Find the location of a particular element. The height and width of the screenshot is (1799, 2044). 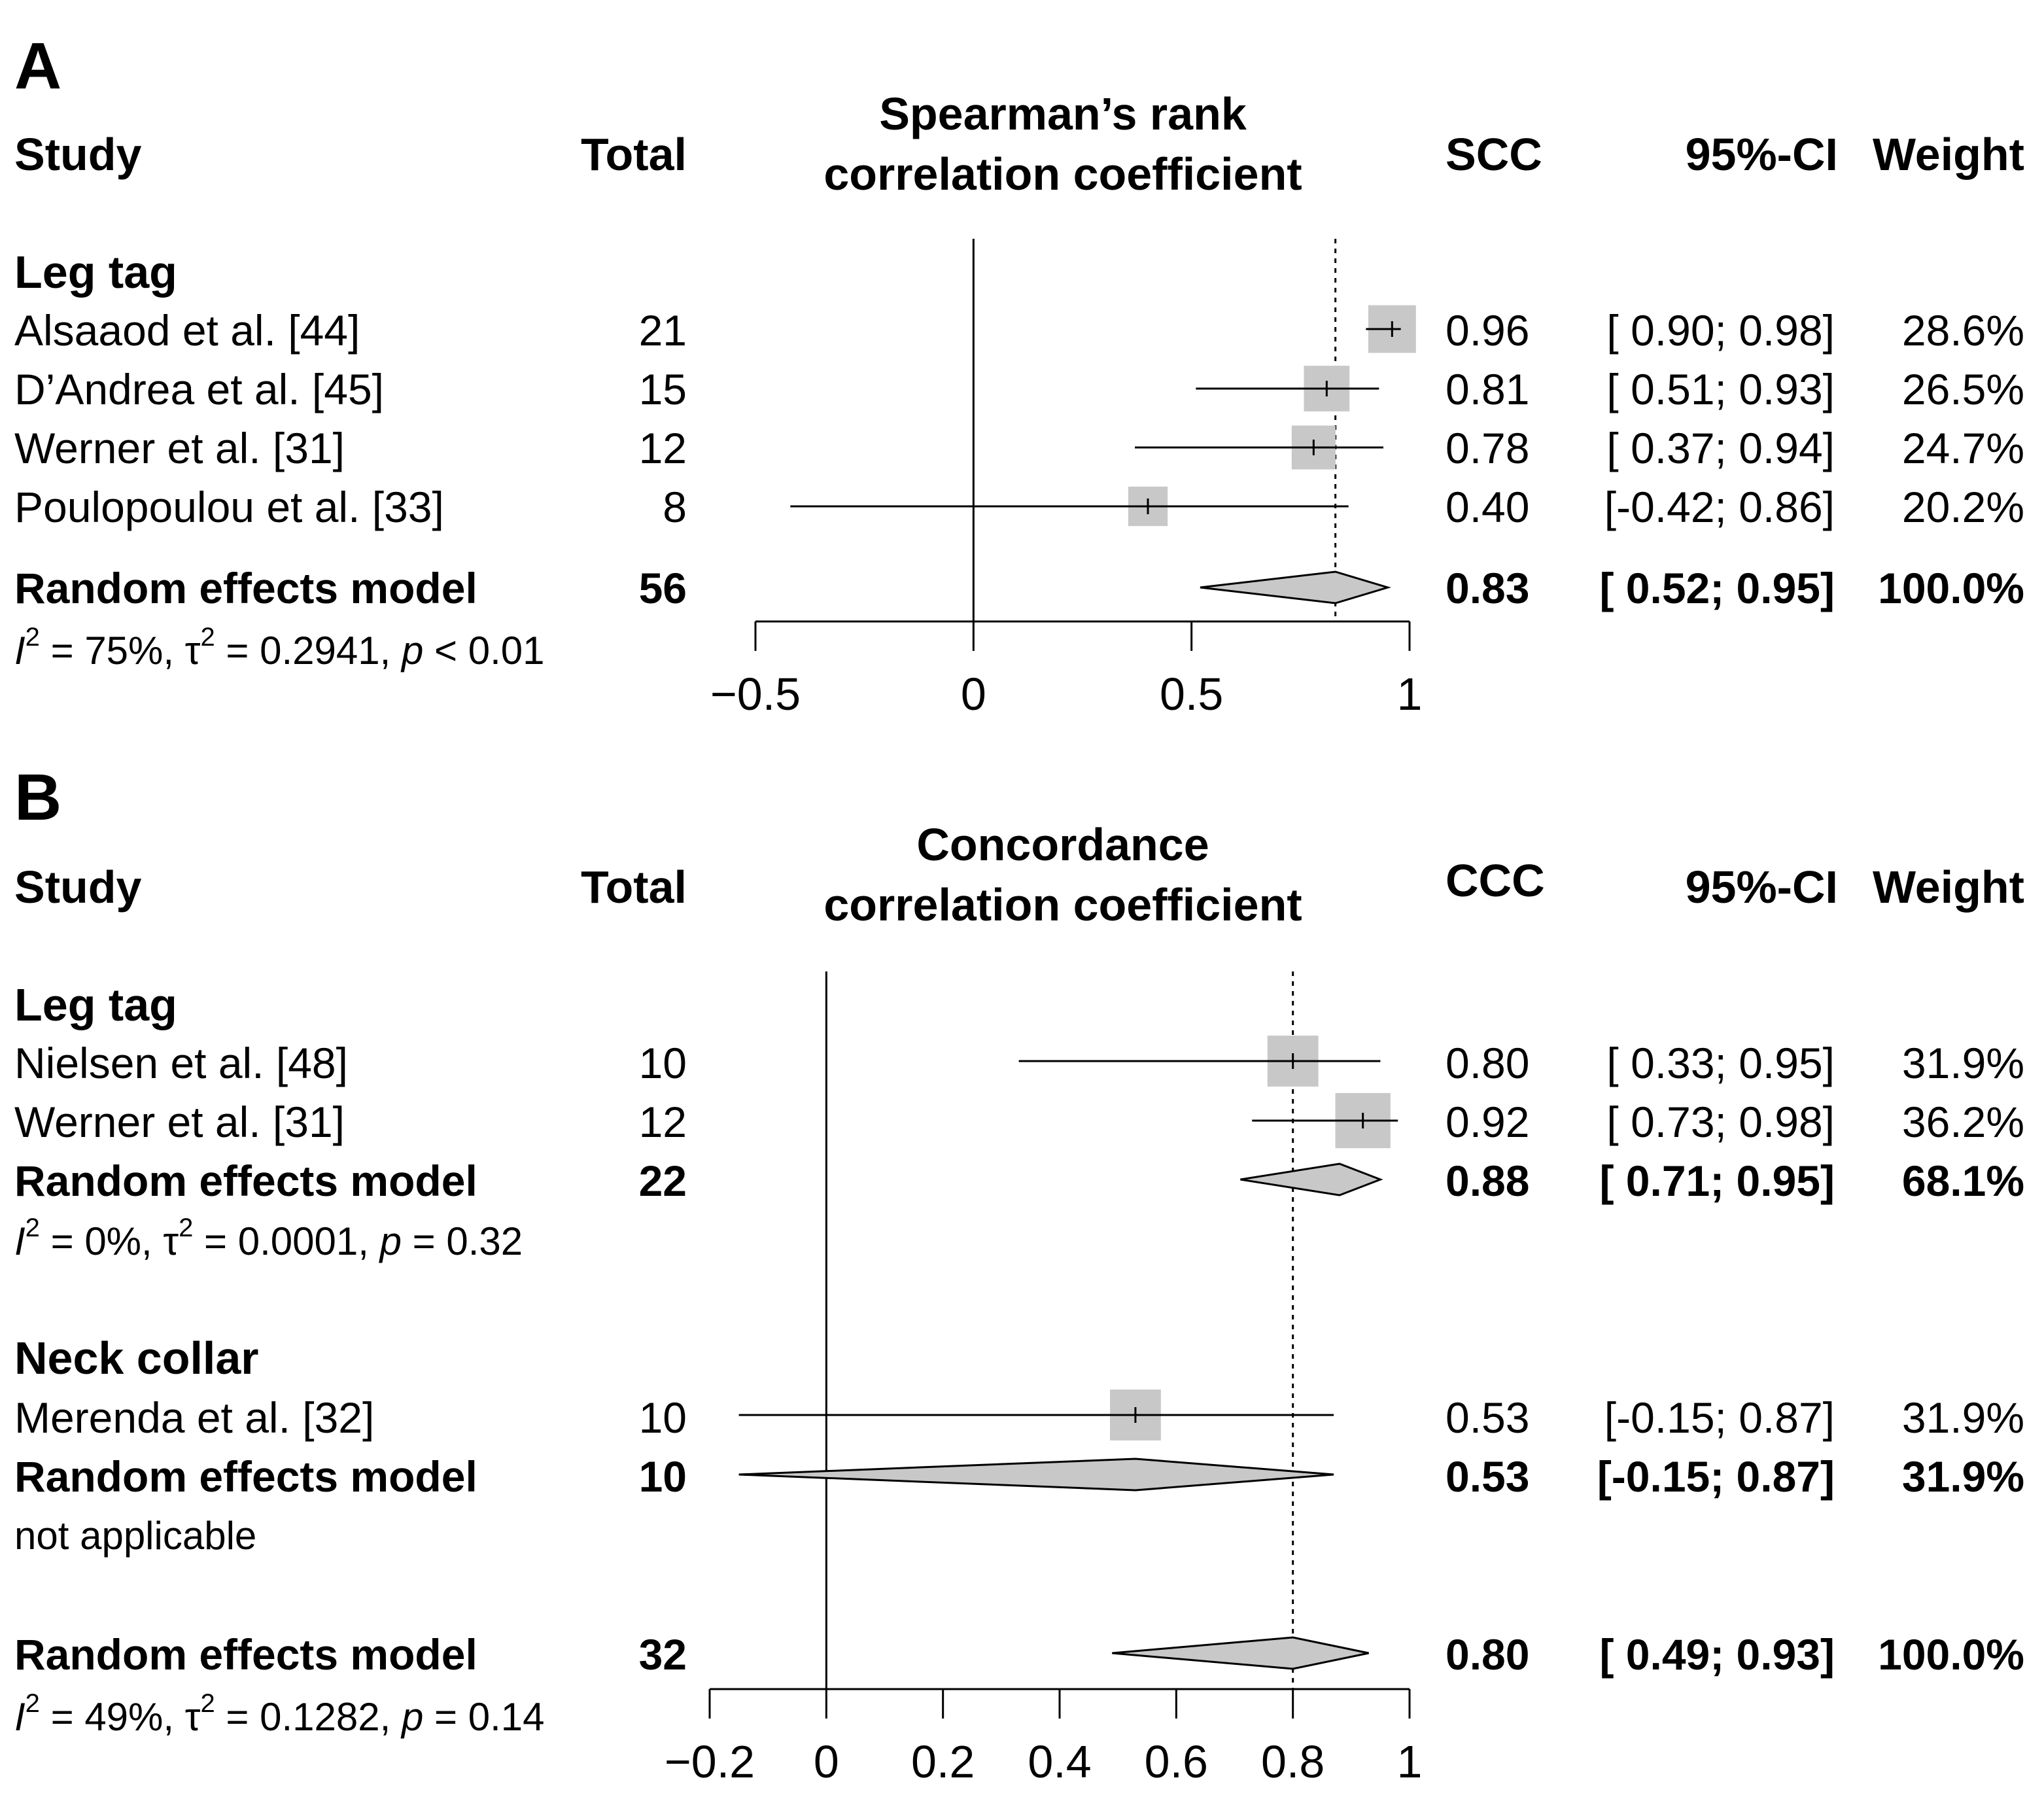

panel-a-heterogeneity: I2 = 75%, τ2 = 0.2941, p < 0.01 is located at coordinates (279, 647).